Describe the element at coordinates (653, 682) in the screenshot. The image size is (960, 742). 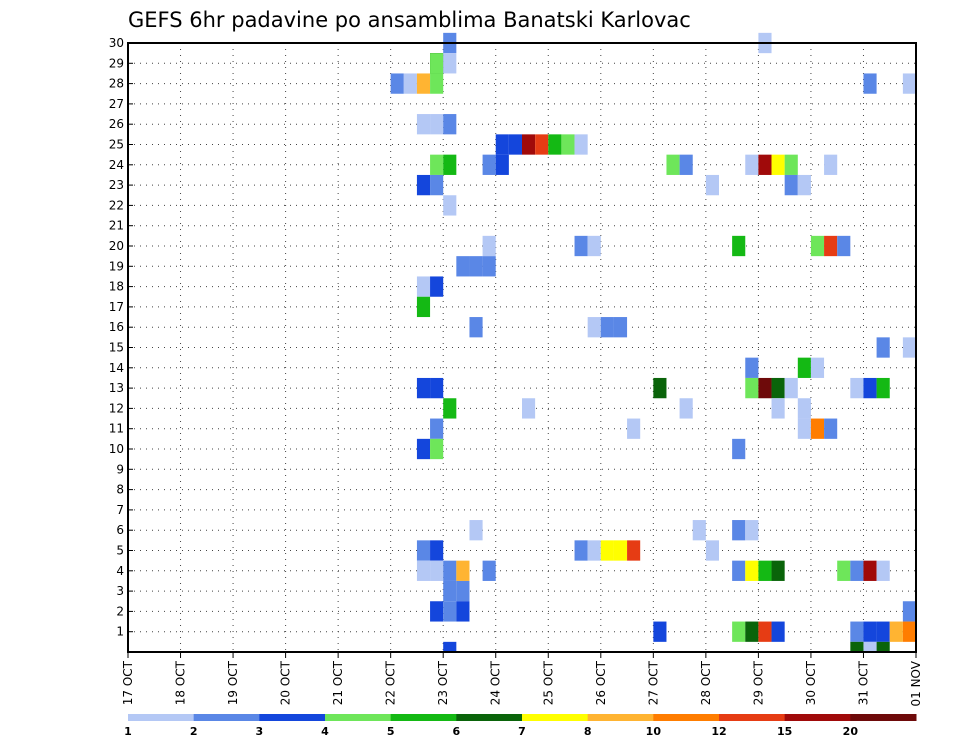
I see `x-tick-label: 27 OCT` at that location.